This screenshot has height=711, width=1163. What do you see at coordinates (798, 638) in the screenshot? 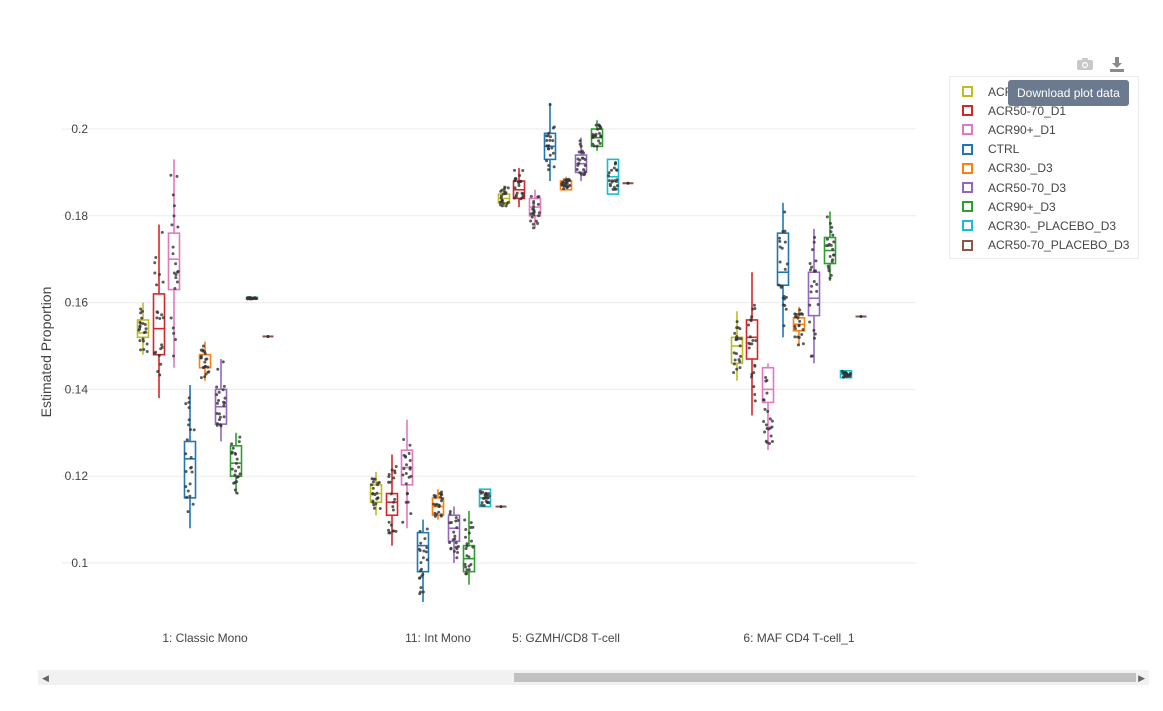
I see `x-tick-label: 6: MAF CD4 T-cell_1` at bounding box center [798, 638].